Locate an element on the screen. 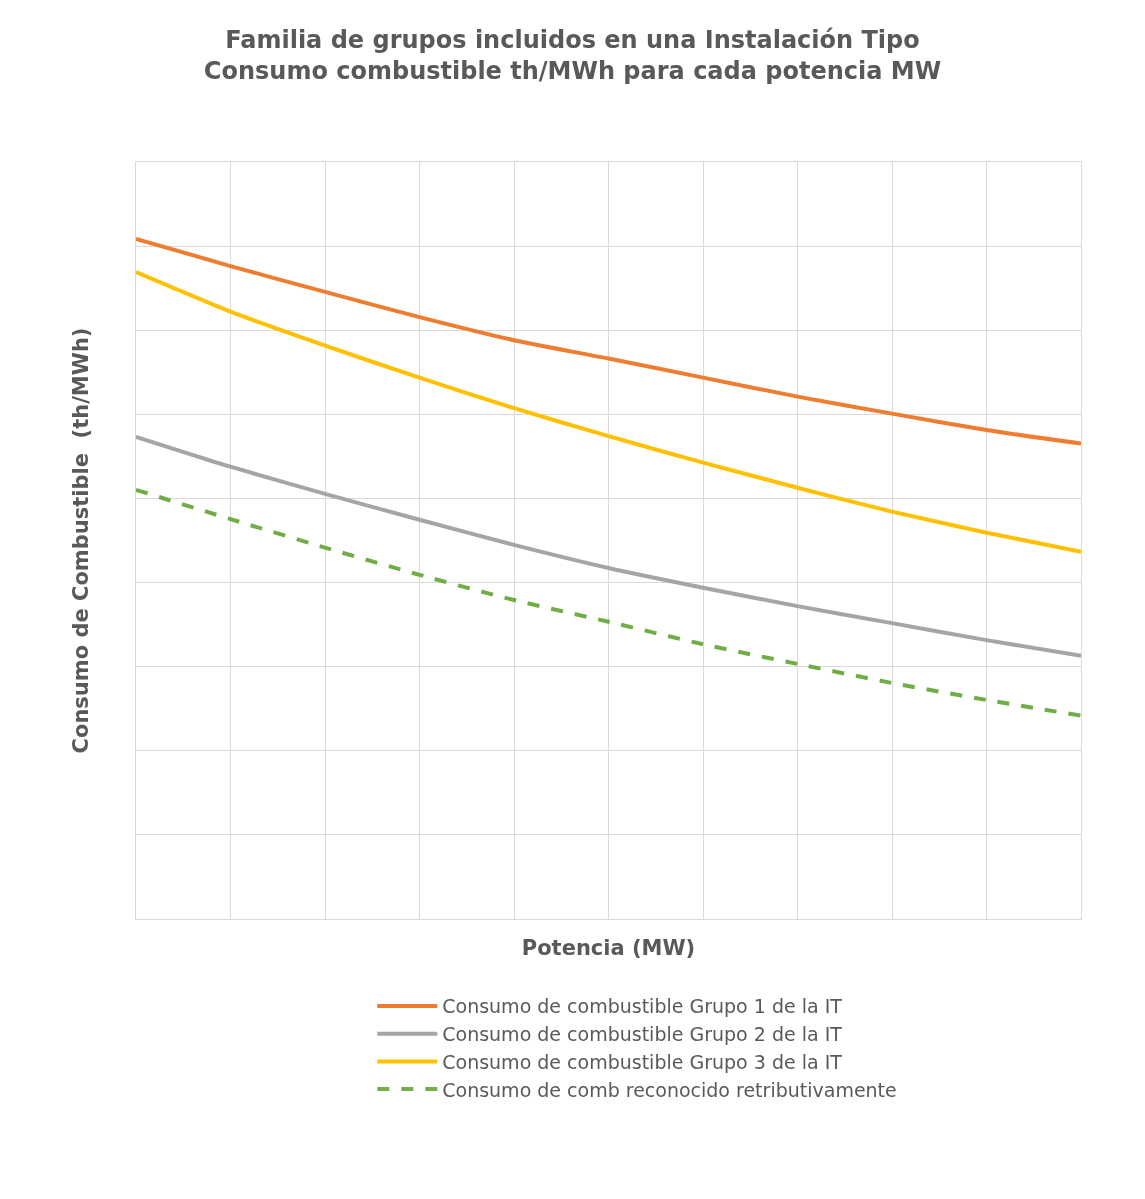  chart-title: Familia de grupos incluidos en una Instalación Tipo Consumo combustible th/MWh para cada potencia MW is located at coordinates (572, 55).